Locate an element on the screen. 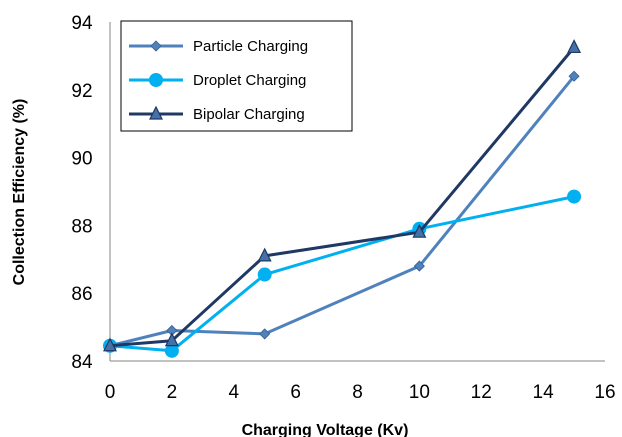 The image size is (622, 437). legend-entry: Bipolar Charging is located at coordinates (217, 114).